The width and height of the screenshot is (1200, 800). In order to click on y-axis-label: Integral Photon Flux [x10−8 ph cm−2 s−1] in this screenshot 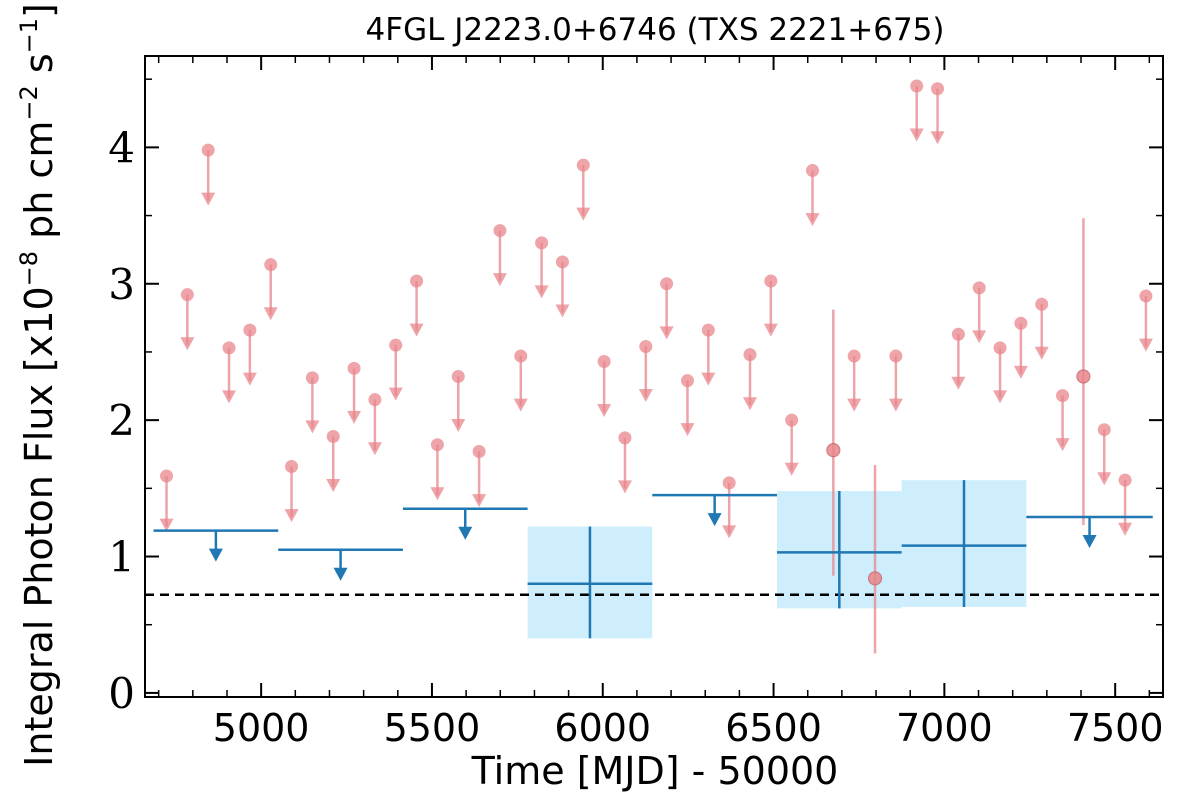, I will do `click(38, 385)`.